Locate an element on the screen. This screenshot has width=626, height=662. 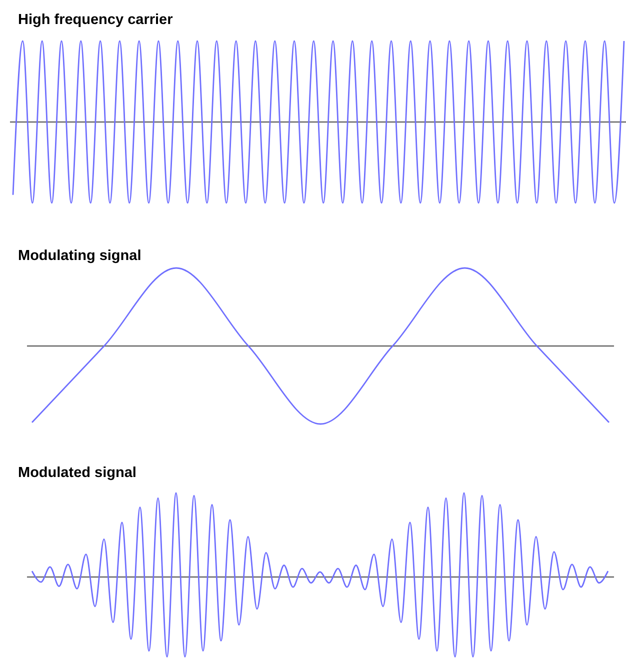
chart-title: Modulated signal is located at coordinates (77, 473).